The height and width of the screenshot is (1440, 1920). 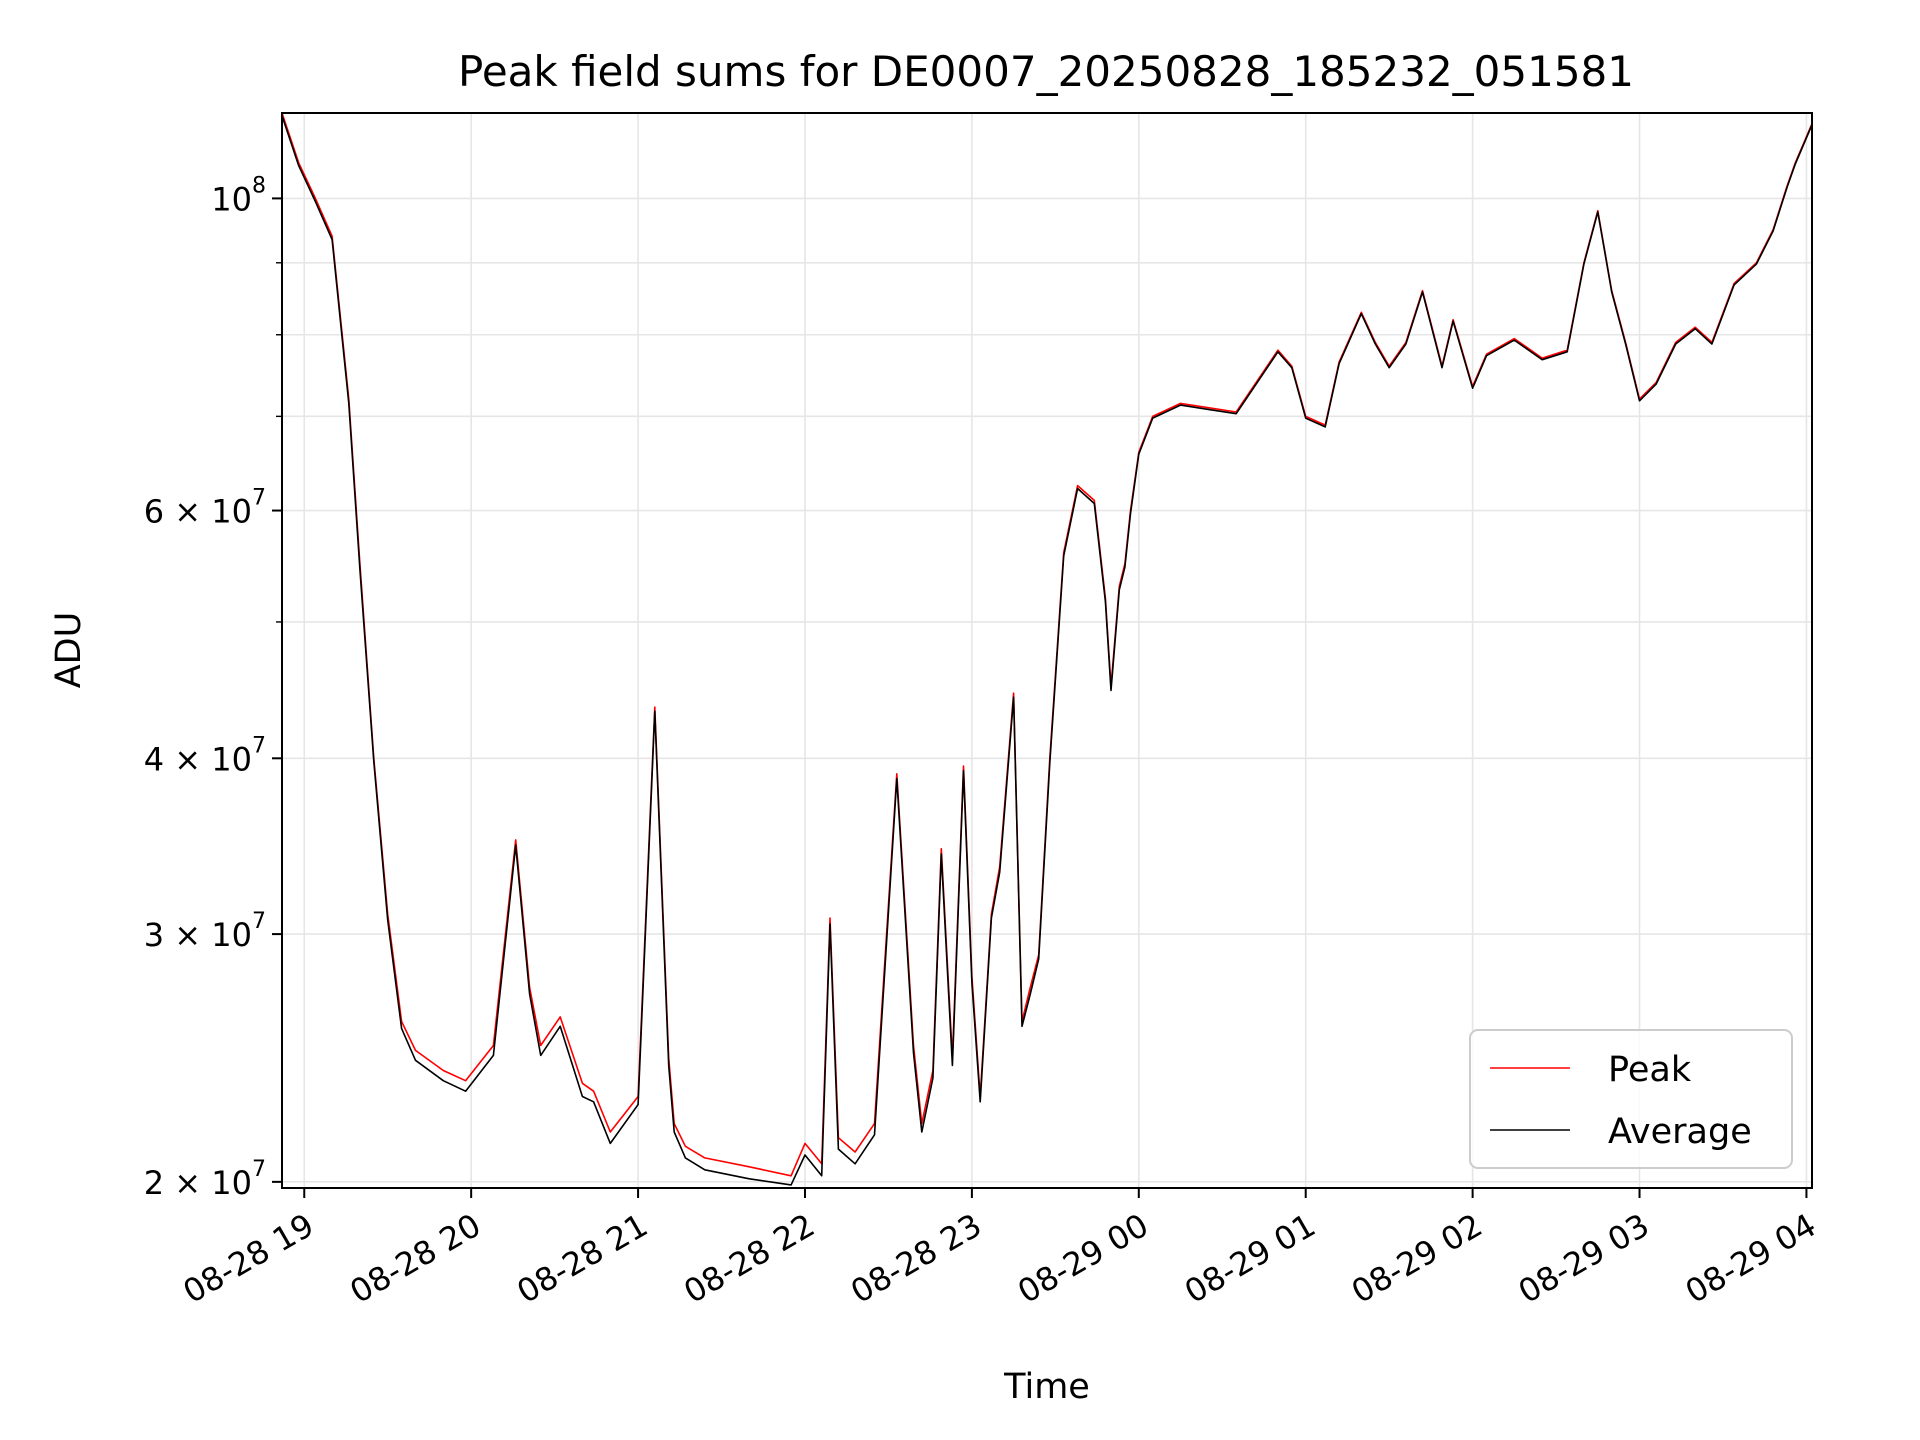 What do you see at coordinates (1650, 1070) in the screenshot?
I see `legend-label-peak: Peak` at bounding box center [1650, 1070].